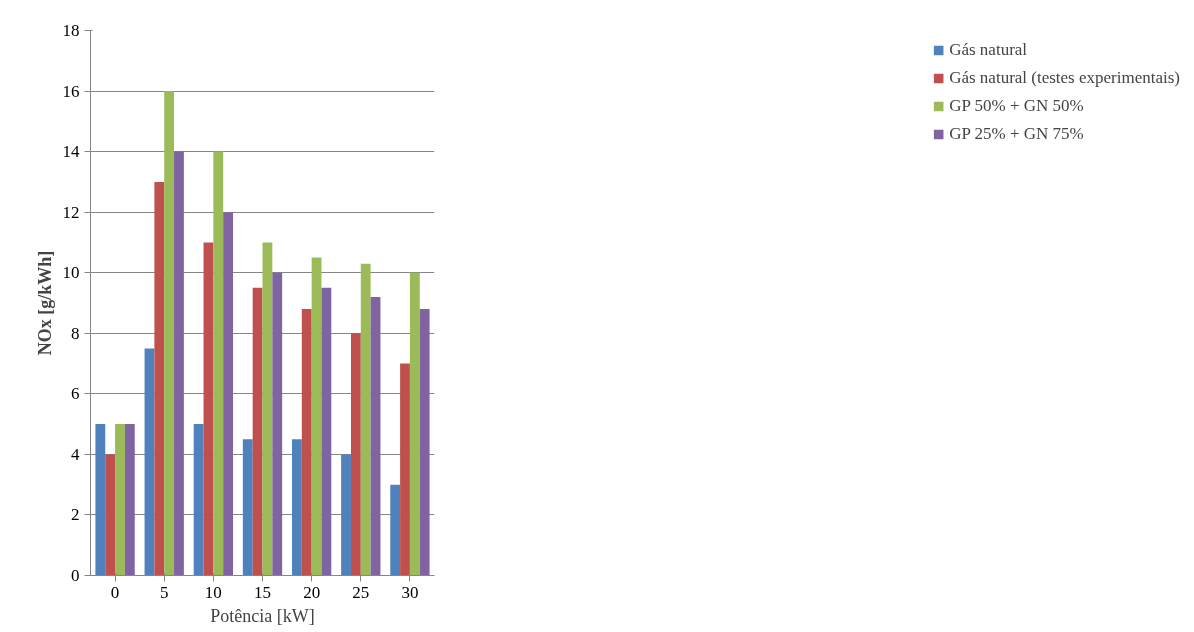  I want to click on legend-label: GP 50% + GN 50%, so click(1016, 106).